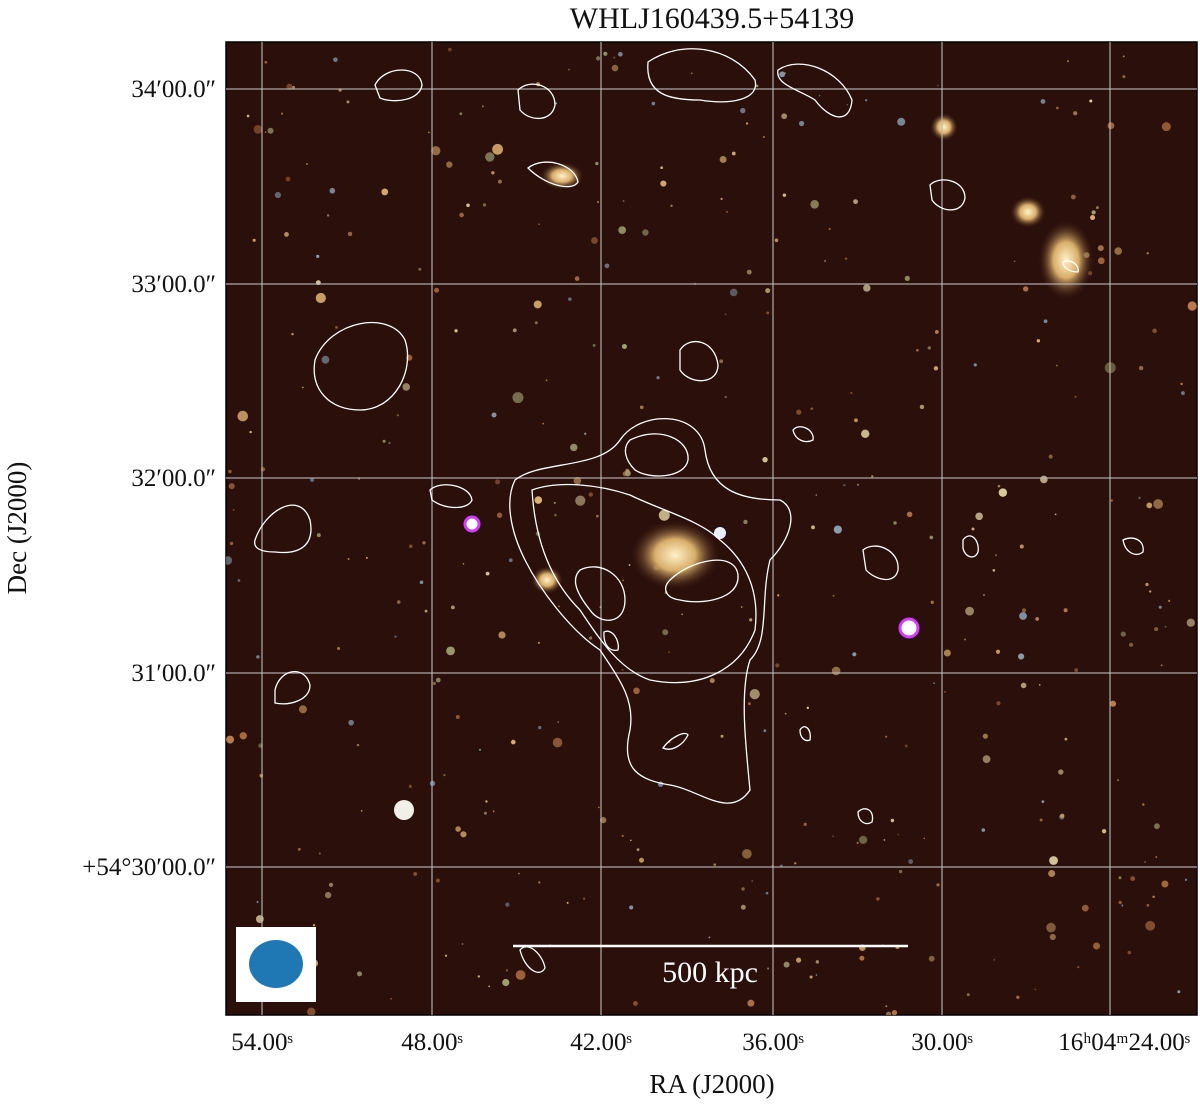  Describe the element at coordinates (173, 478) in the screenshot. I see `y-tick-label: 32′00.0″` at that location.